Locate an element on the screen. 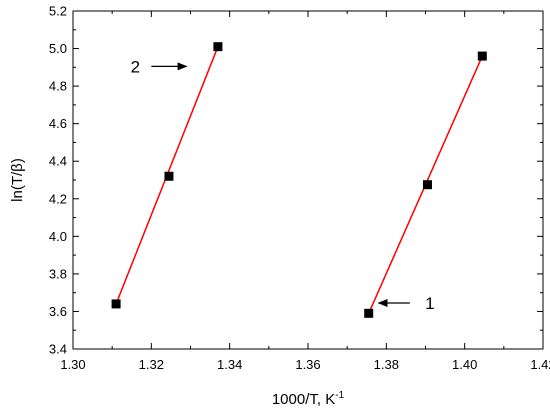 The width and height of the screenshot is (550, 412). y-tick-label: 4.0 is located at coordinates (58, 236).